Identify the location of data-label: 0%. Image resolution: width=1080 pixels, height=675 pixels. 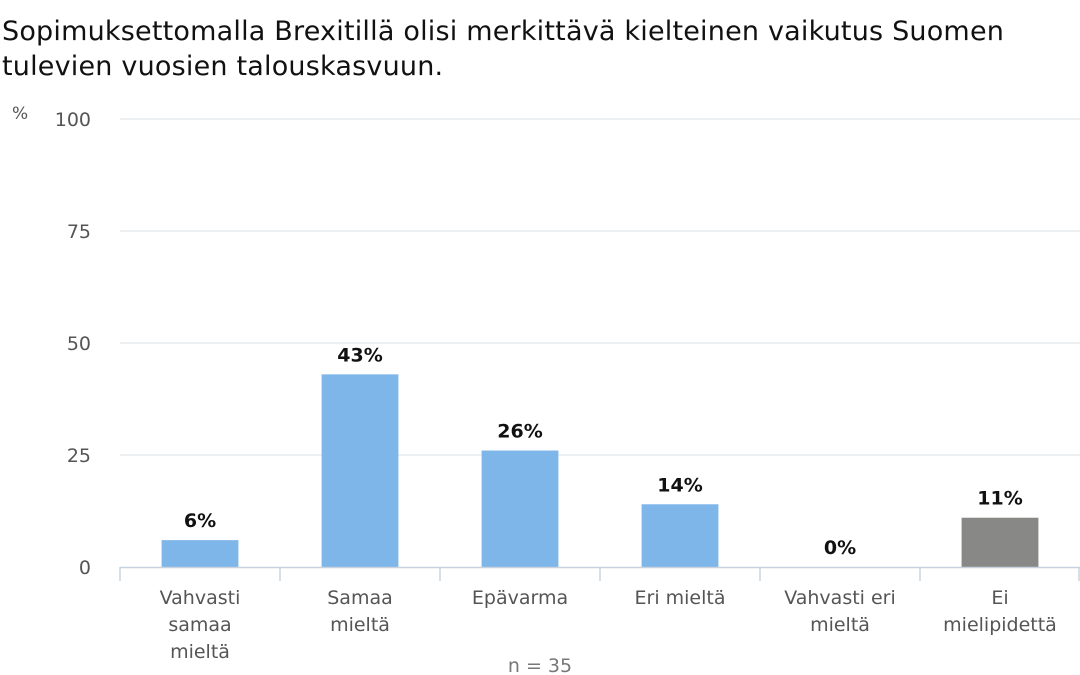
(840, 548).